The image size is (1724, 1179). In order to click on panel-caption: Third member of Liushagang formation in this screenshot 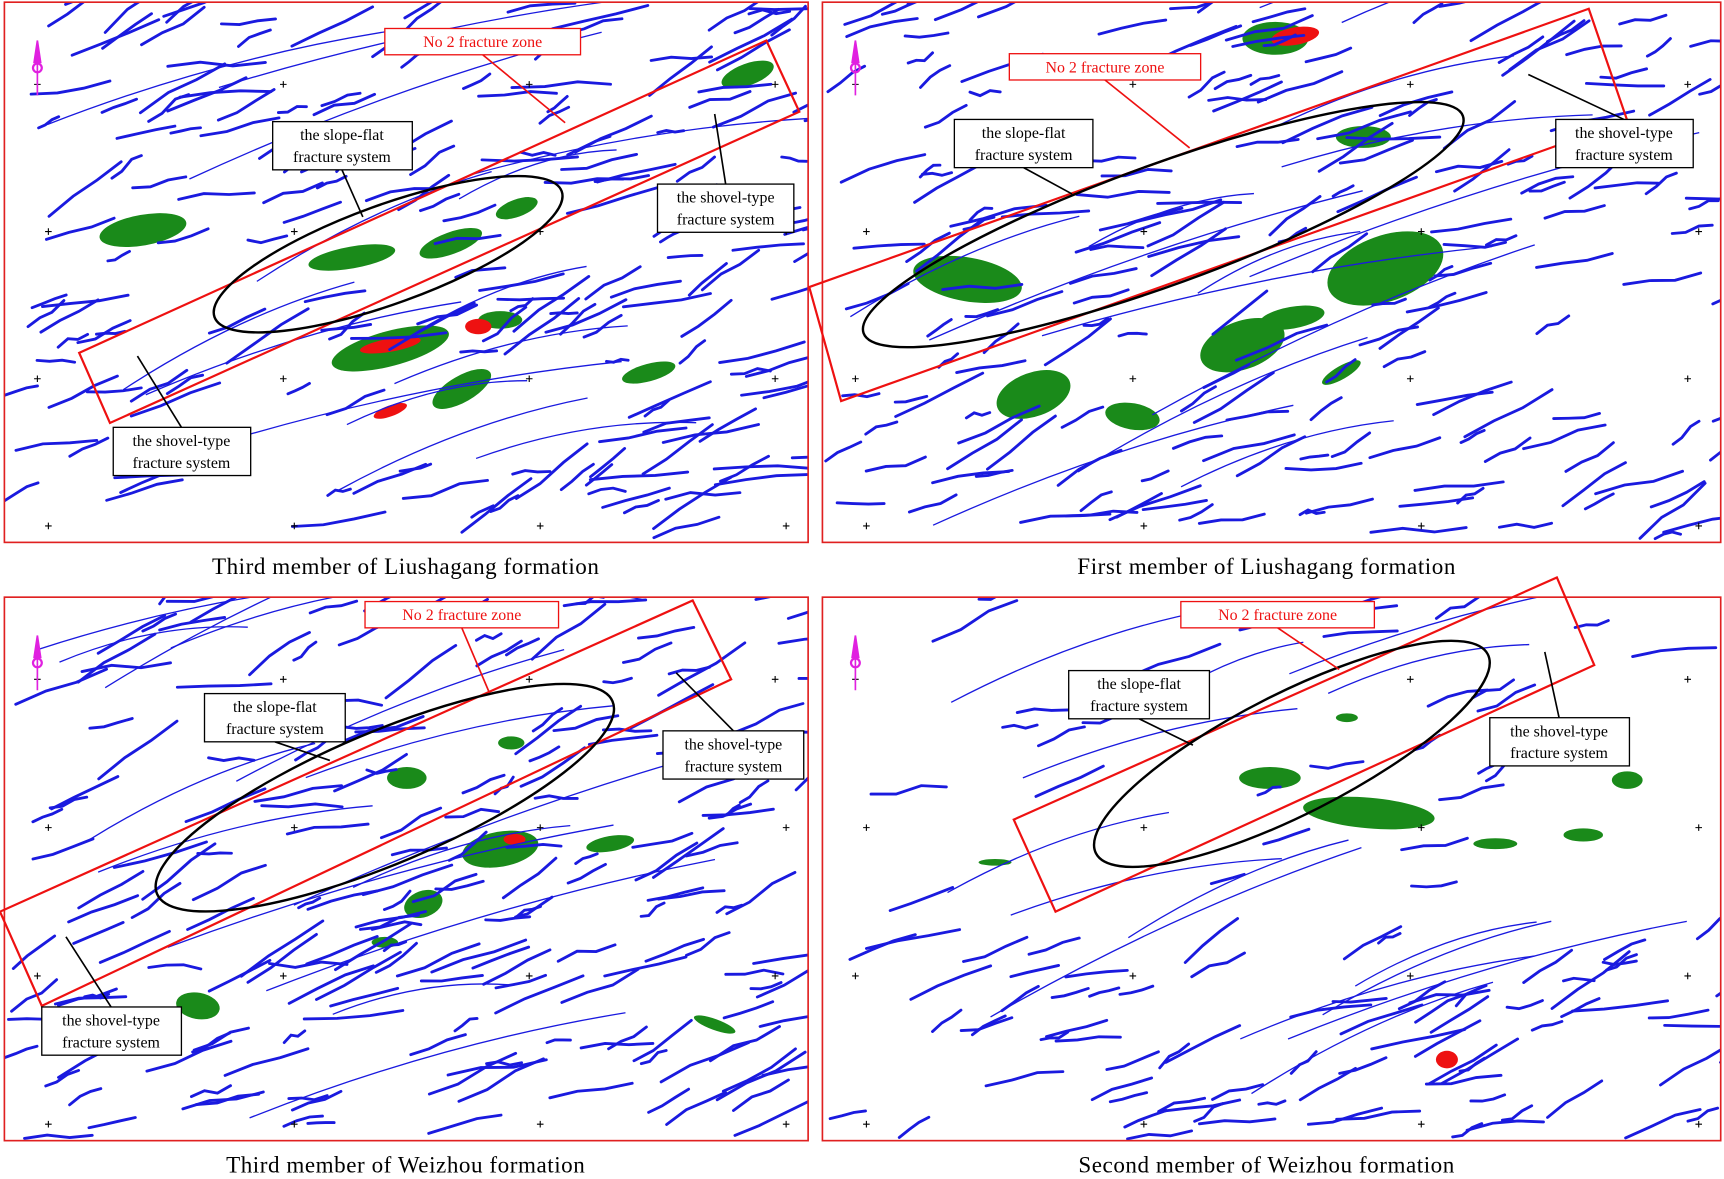, I will do `click(406, 566)`.